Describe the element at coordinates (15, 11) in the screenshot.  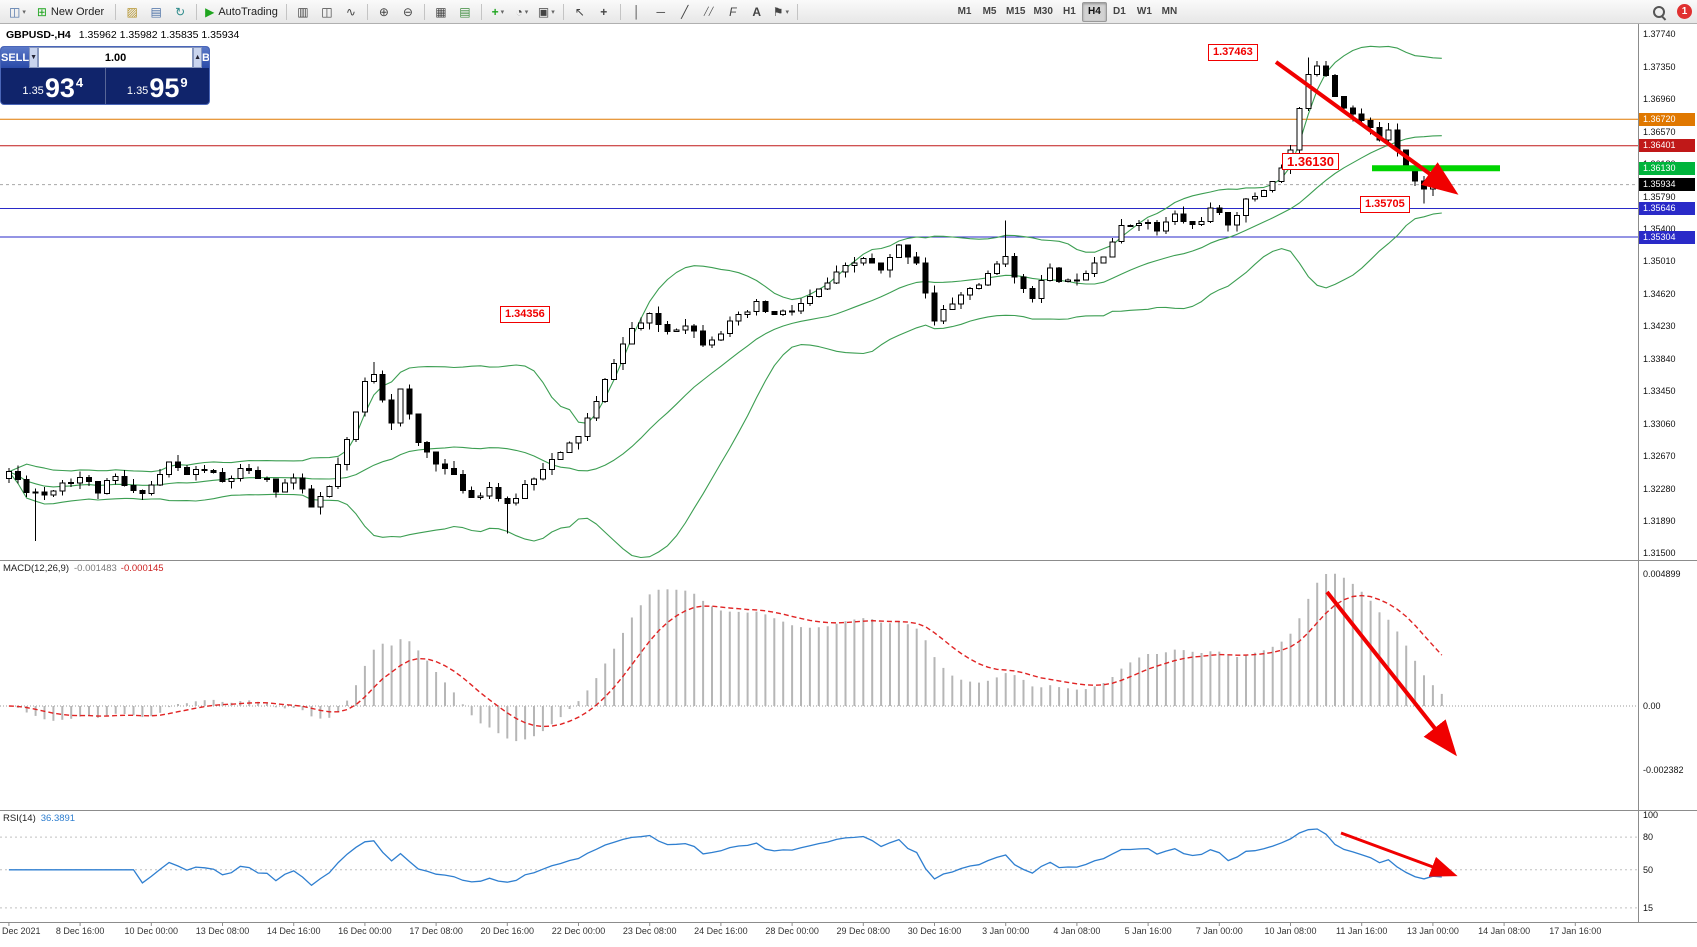
I see `new-chart-icon: ◫` at that location.